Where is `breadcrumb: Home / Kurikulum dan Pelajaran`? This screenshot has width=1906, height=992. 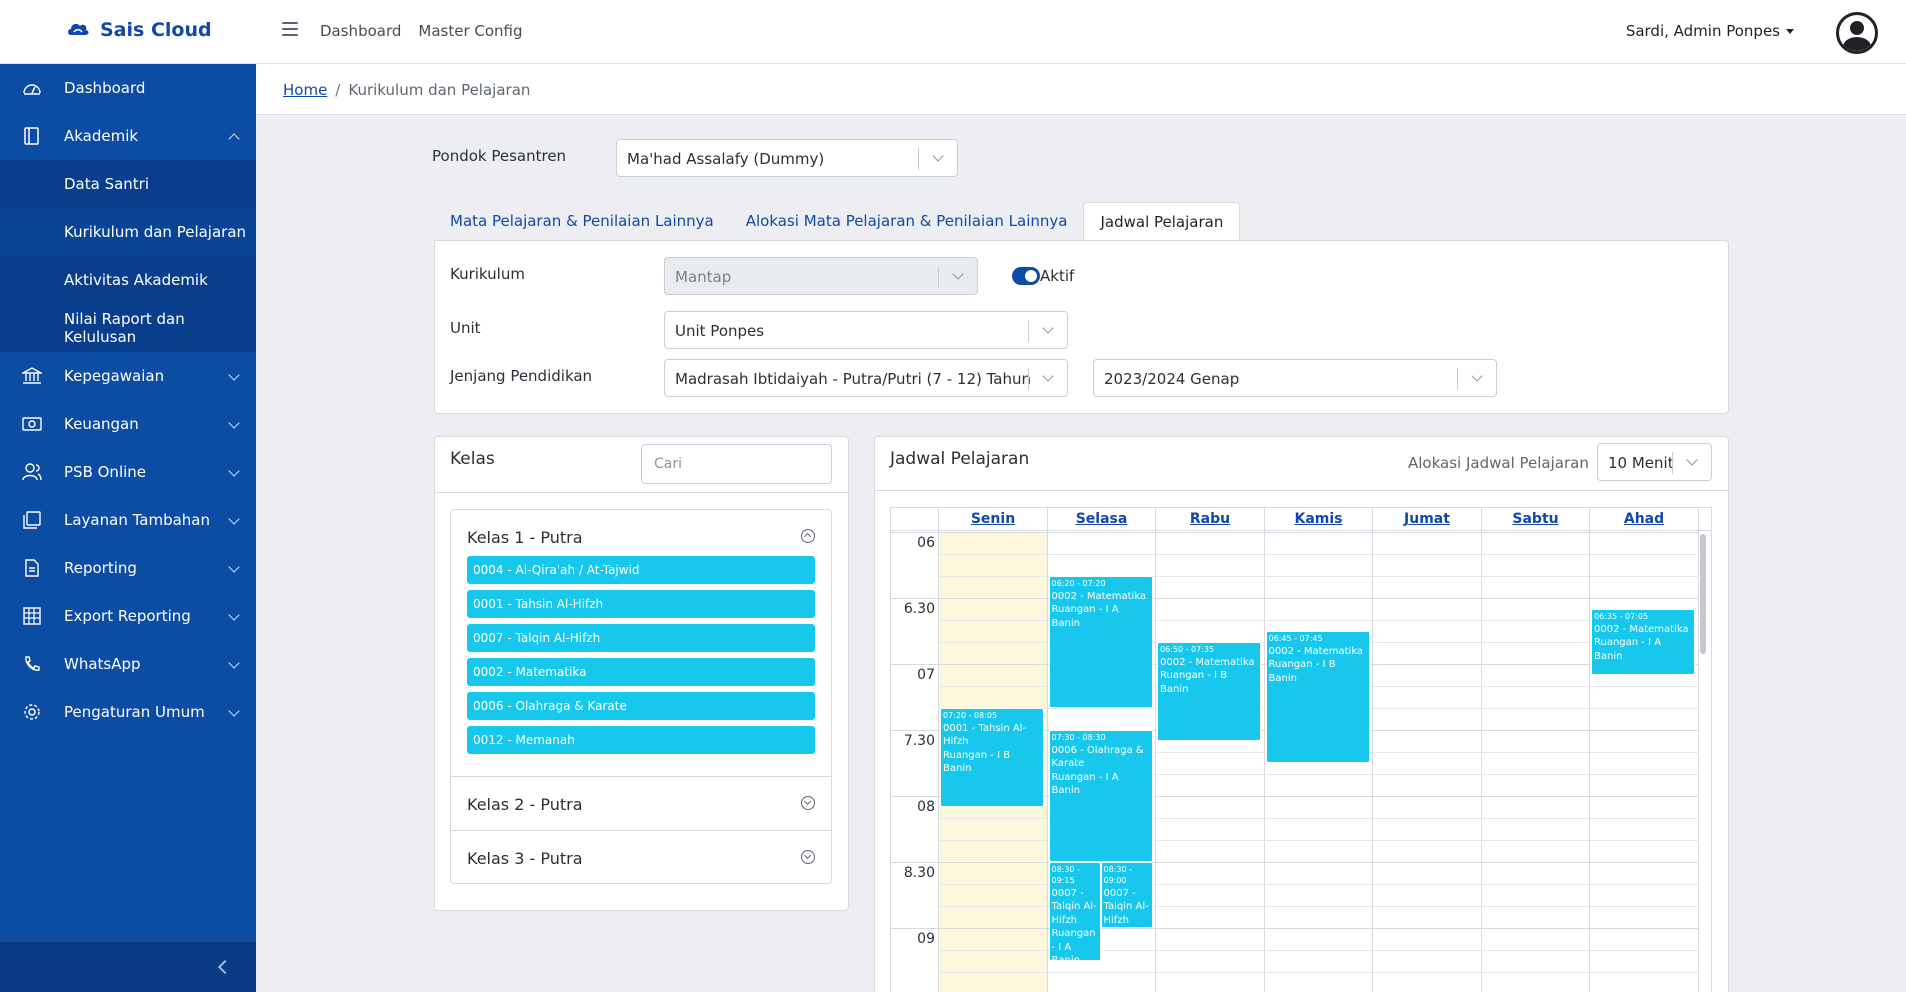 breadcrumb: Home / Kurikulum dan Pelajaran is located at coordinates (1081, 89).